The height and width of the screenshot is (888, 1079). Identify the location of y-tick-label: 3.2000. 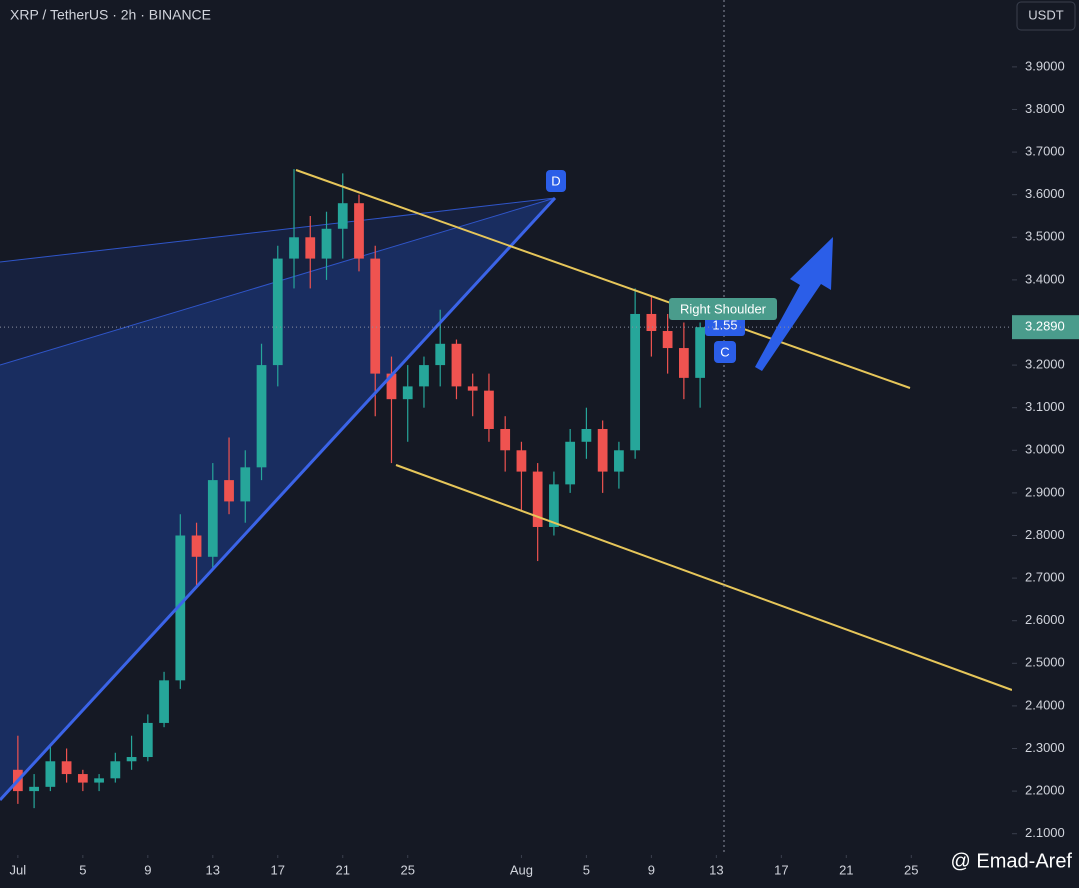
(1045, 364).